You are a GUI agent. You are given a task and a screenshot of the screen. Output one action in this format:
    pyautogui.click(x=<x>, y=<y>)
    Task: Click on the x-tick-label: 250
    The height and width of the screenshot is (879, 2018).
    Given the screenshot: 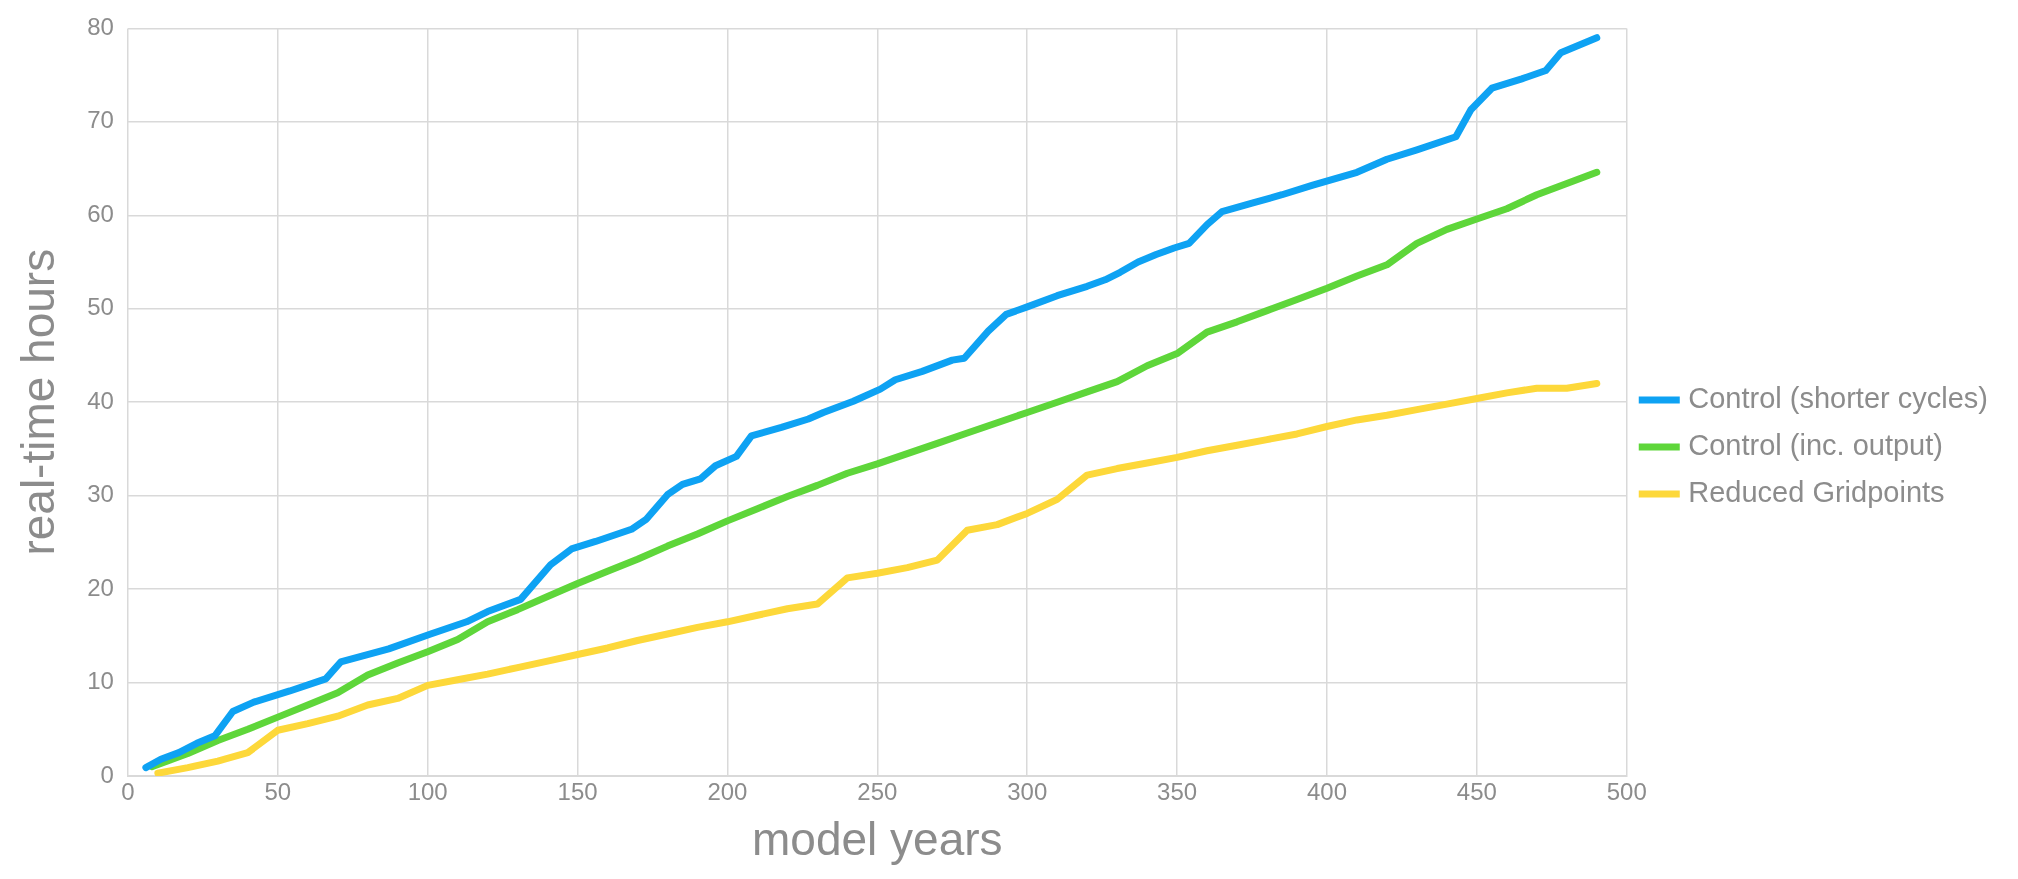 What is the action you would take?
    pyautogui.click(x=877, y=792)
    